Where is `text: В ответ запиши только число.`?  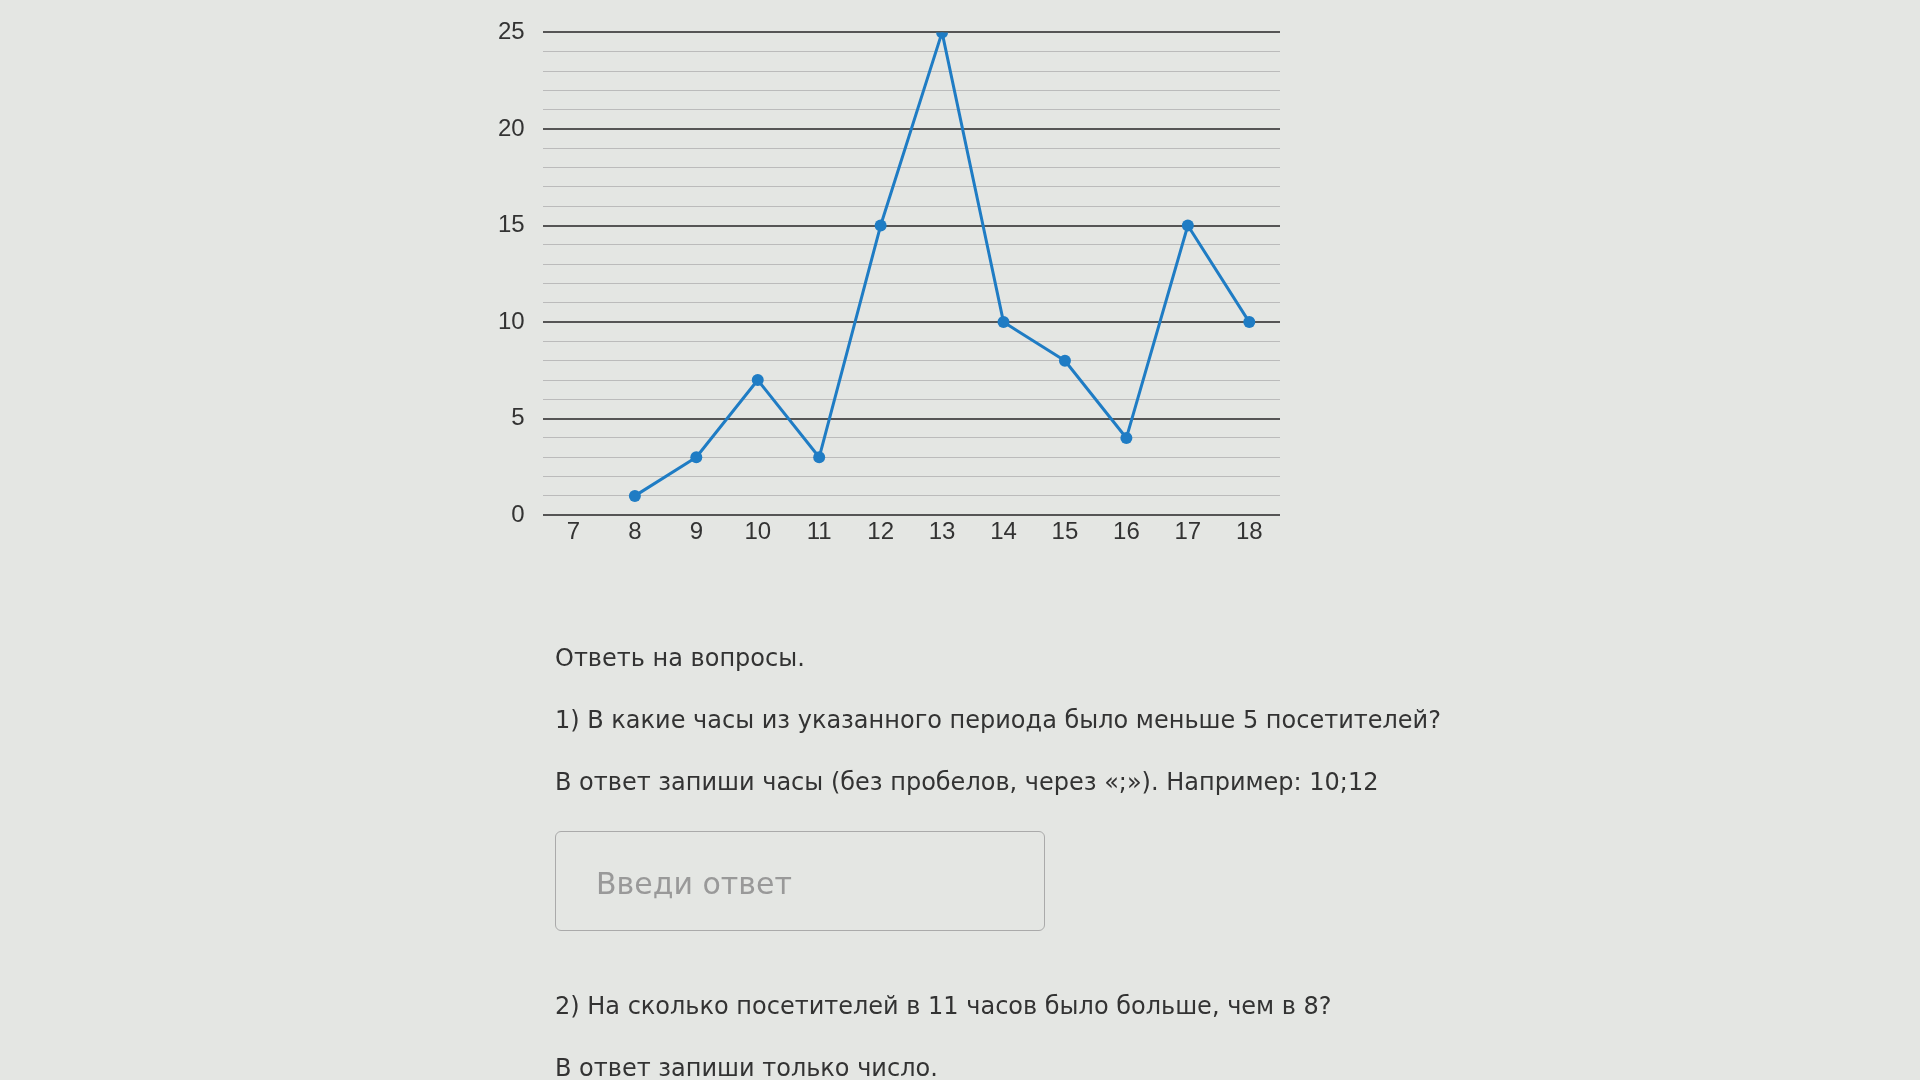
text: В ответ запиши только число. is located at coordinates (747, 1067).